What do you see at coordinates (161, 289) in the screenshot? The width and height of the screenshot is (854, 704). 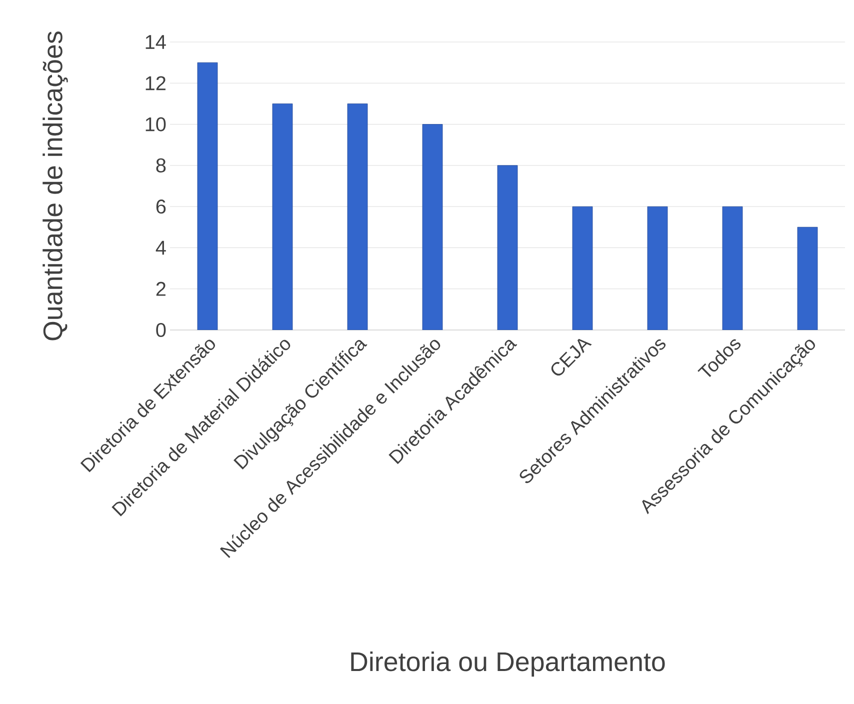 I see `y-tick-label: 2` at bounding box center [161, 289].